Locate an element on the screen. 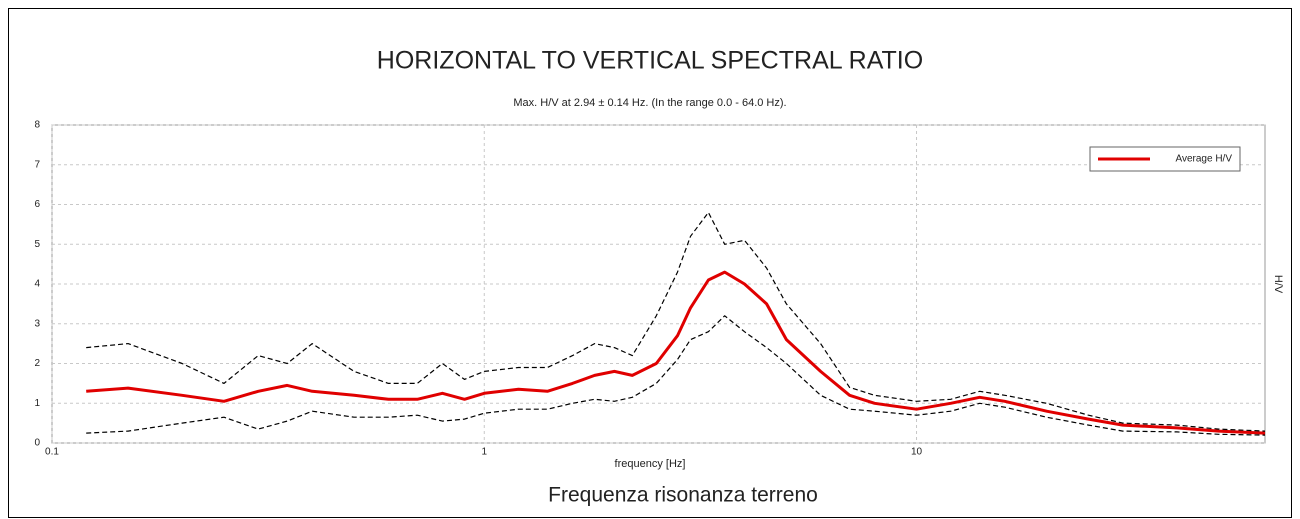 Image resolution: width=1300 pixels, height=519 pixels. annotation: Frequenza risonanza terreno is located at coordinates (683, 495).